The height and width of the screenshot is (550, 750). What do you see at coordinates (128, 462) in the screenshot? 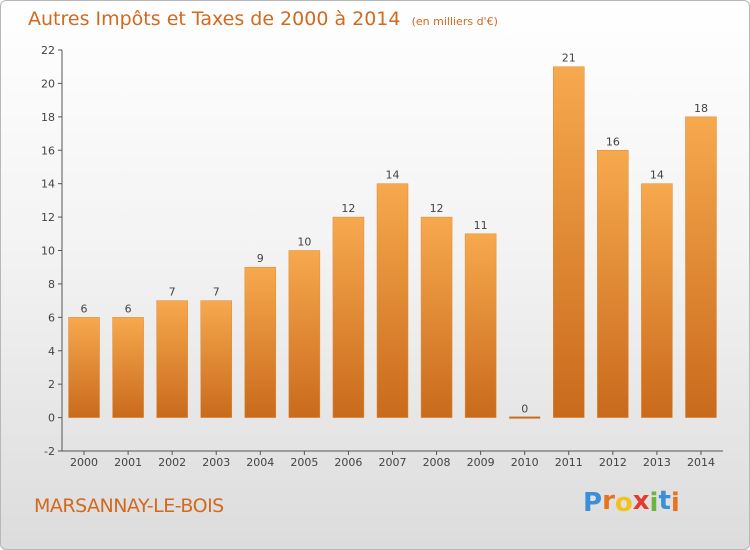
I see `x-tick-label: 2001` at bounding box center [128, 462].